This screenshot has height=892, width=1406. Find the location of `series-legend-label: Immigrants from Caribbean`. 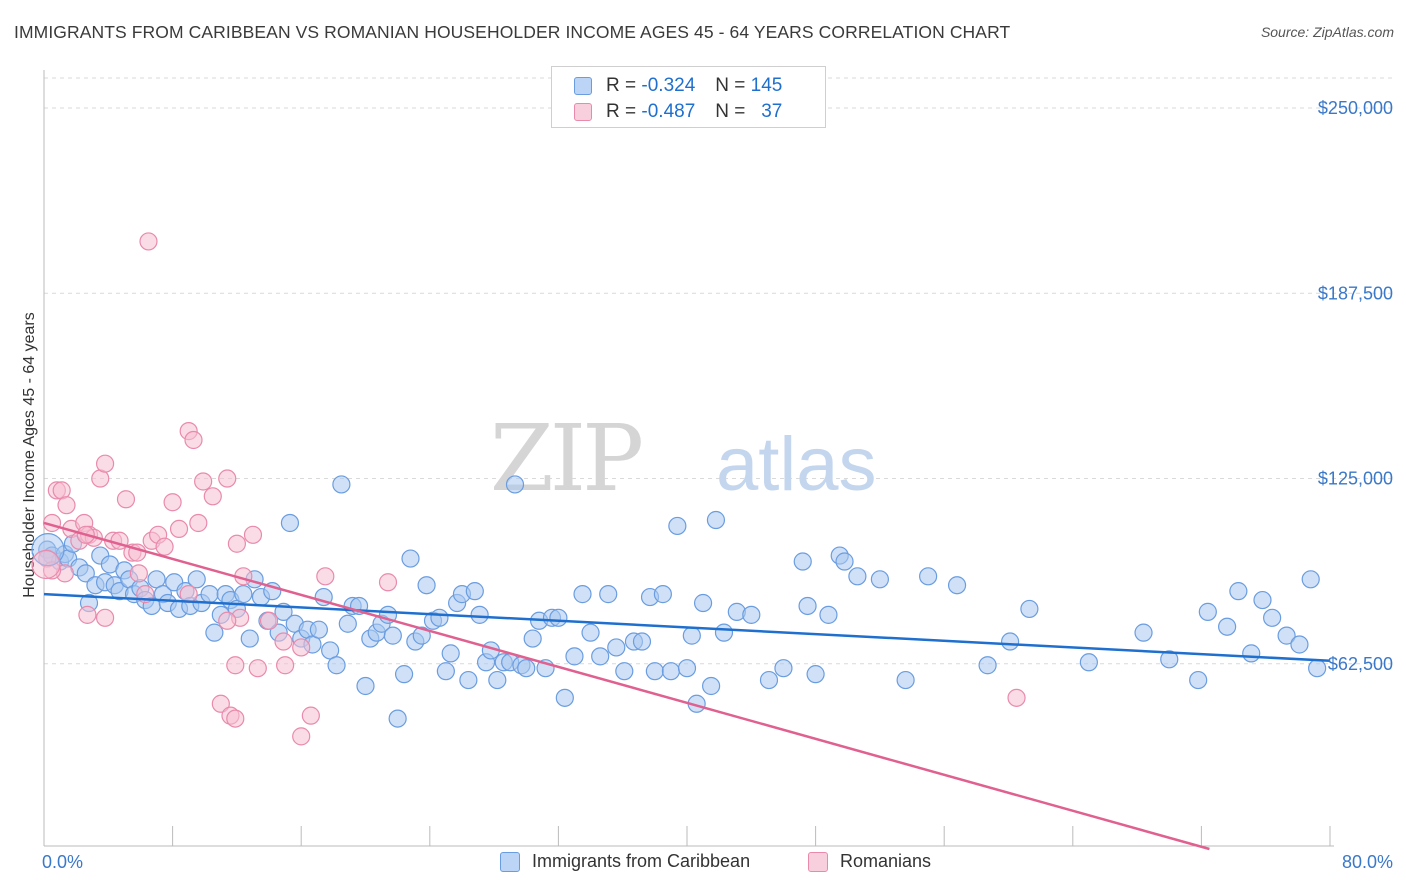

series-legend-label: Immigrants from Caribbean is located at coordinates (641, 861).